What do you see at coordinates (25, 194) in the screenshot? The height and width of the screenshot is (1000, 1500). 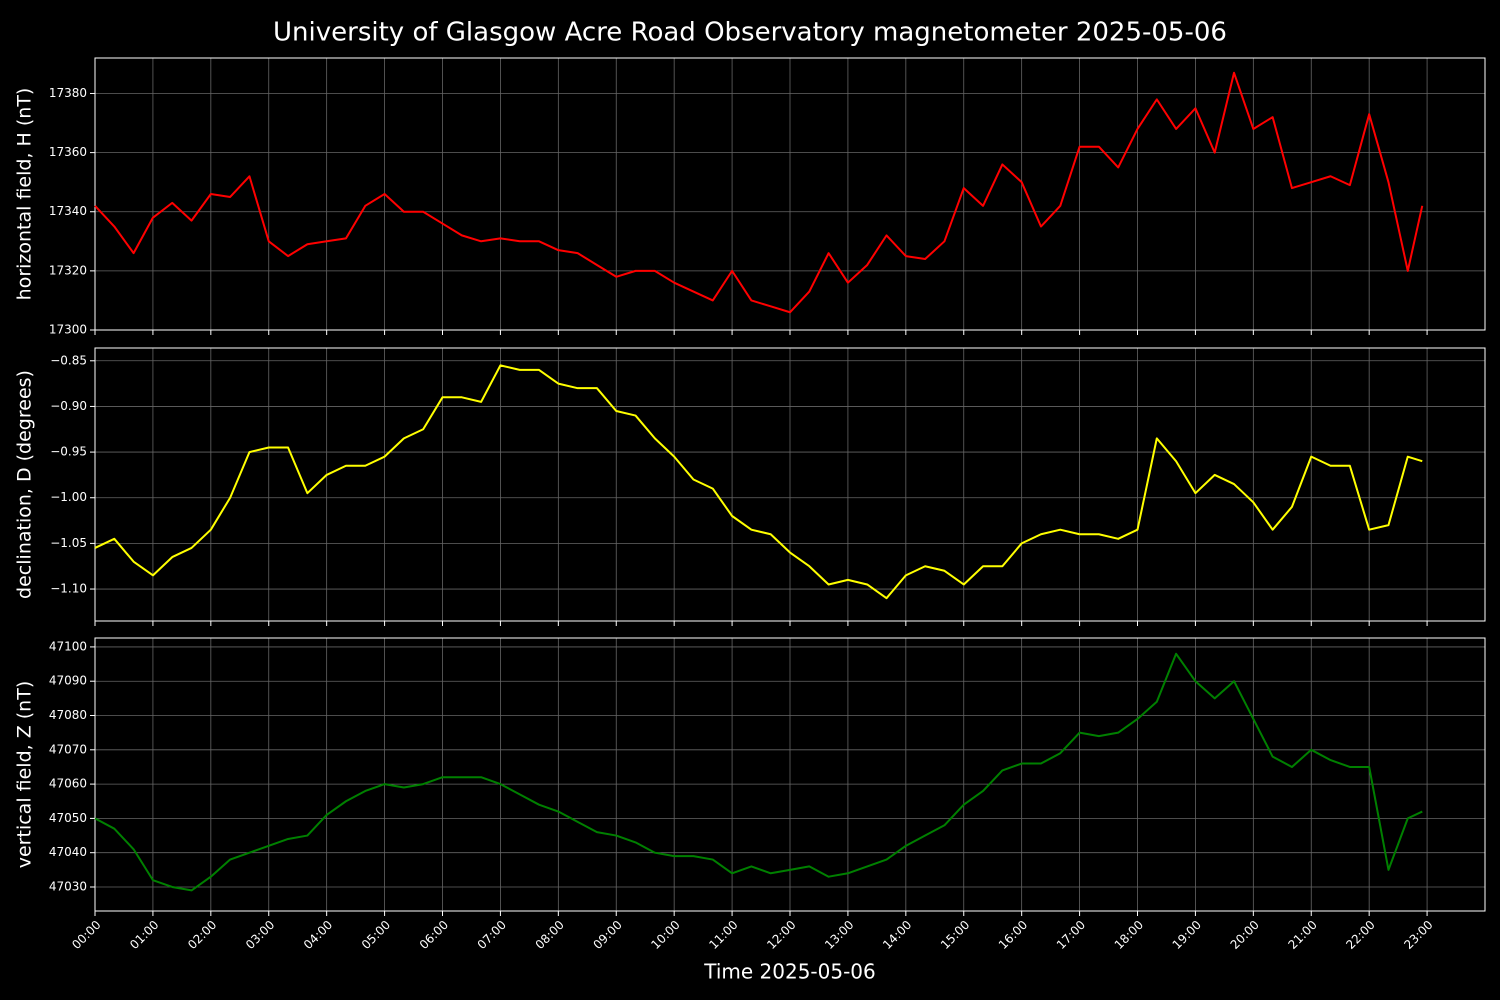 I see `y-axis-label: horizontal field, H (nT)` at bounding box center [25, 194].